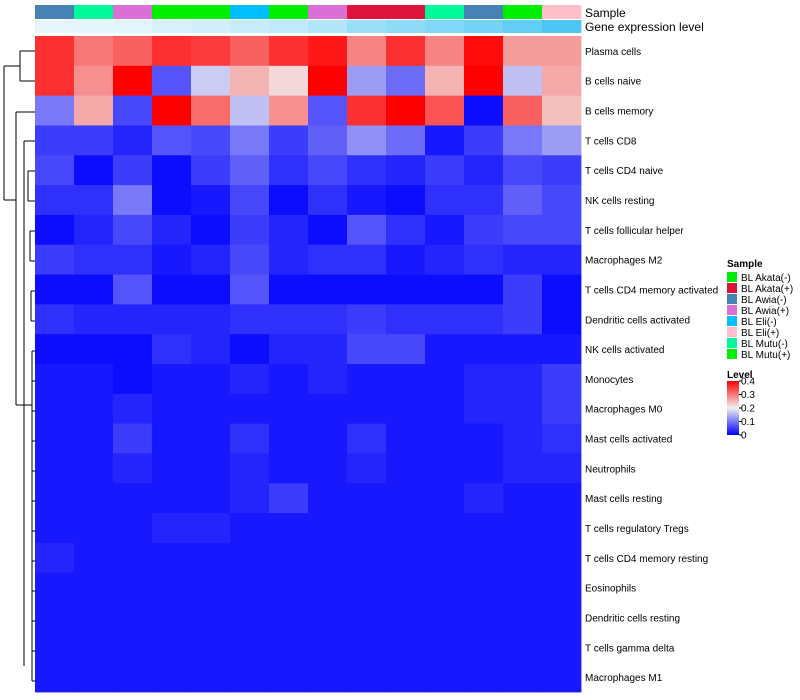 This screenshot has width=800, height=700. I want to click on row-label: Monocytes, so click(609, 380).